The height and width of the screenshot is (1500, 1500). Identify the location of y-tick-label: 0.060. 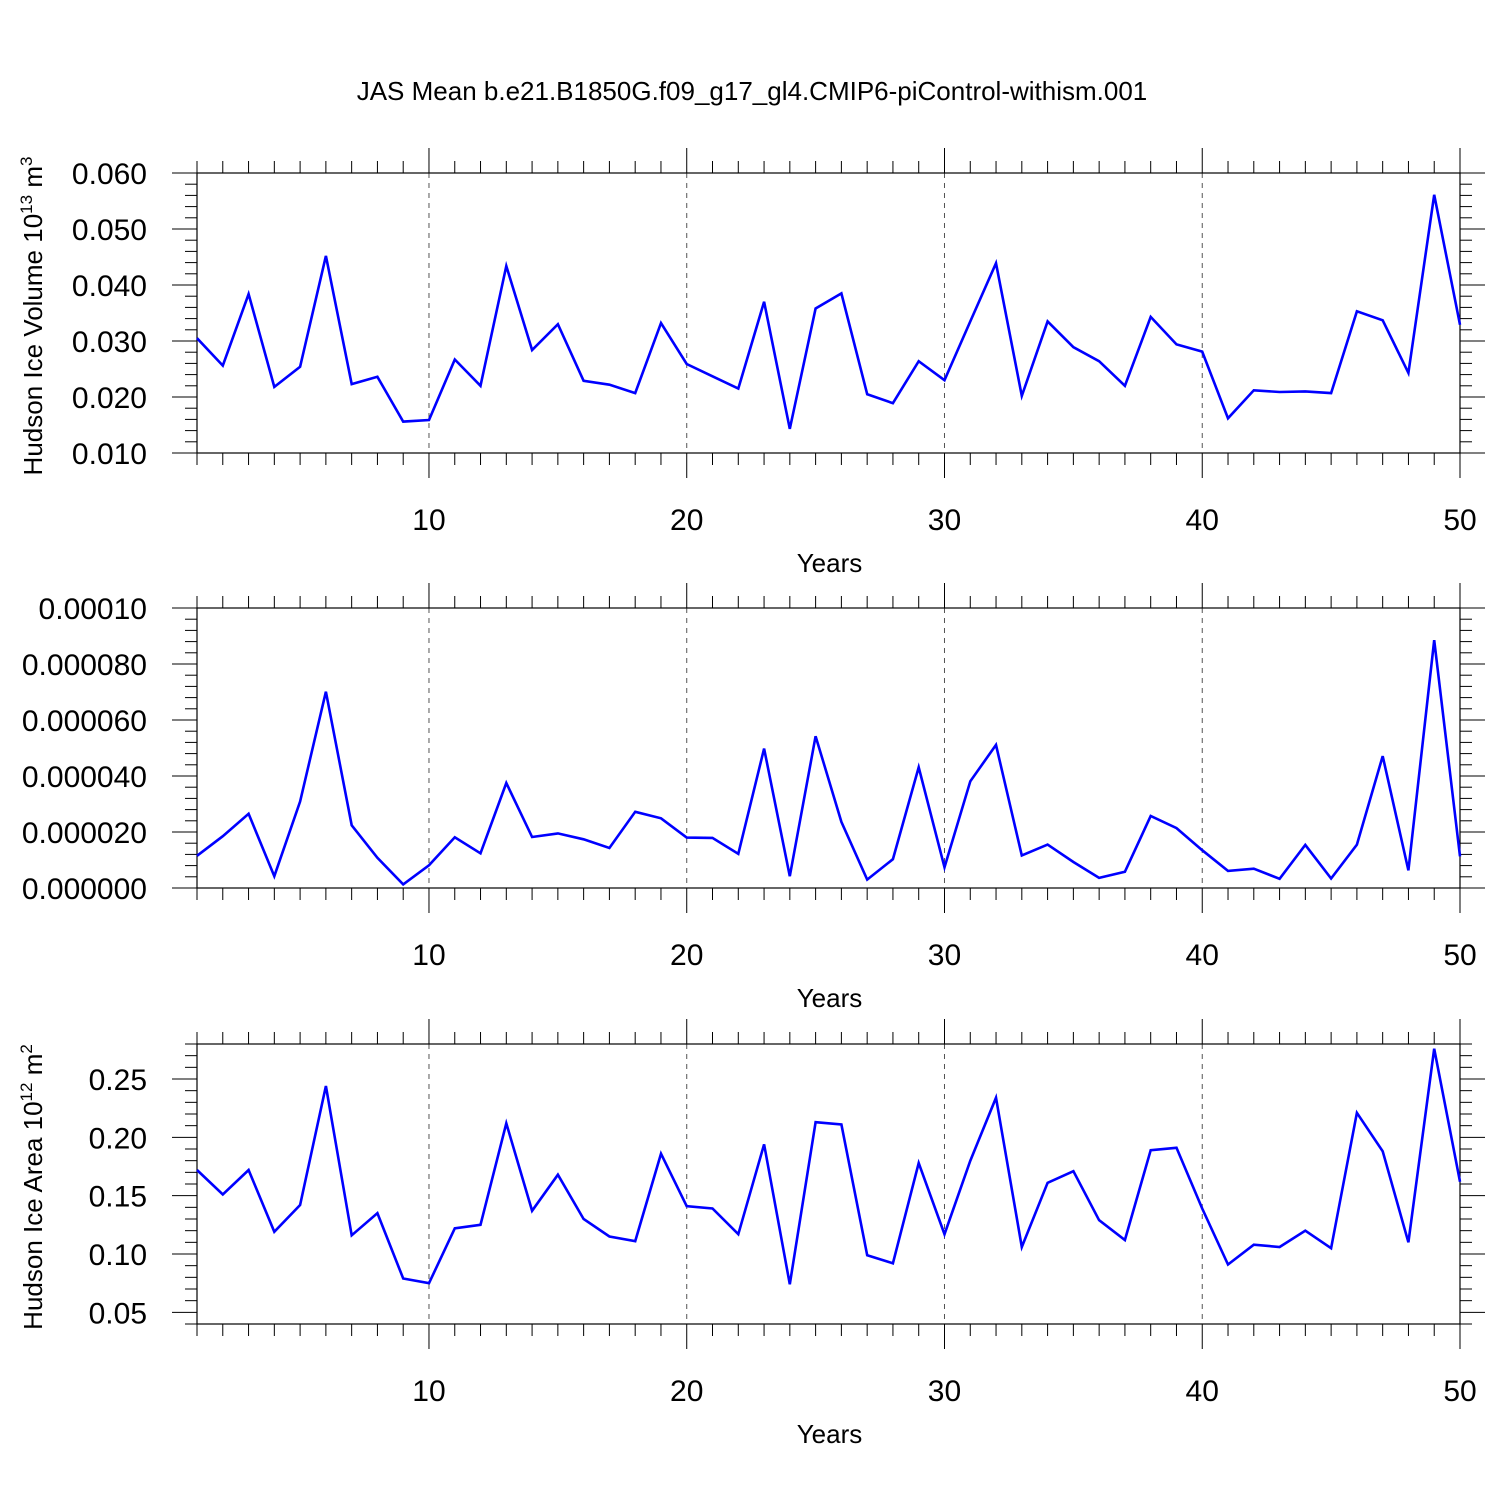
(109, 174).